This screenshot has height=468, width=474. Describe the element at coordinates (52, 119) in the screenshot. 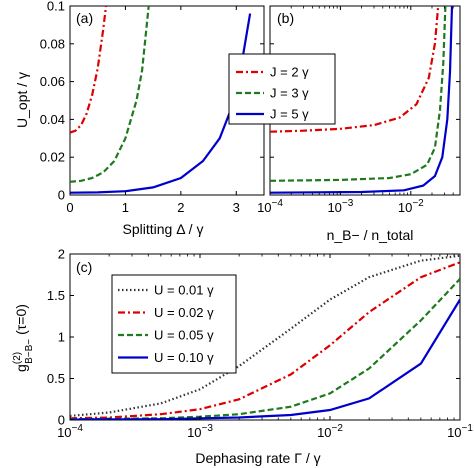

I see `panel-a-ytick-label: 0.04` at that location.